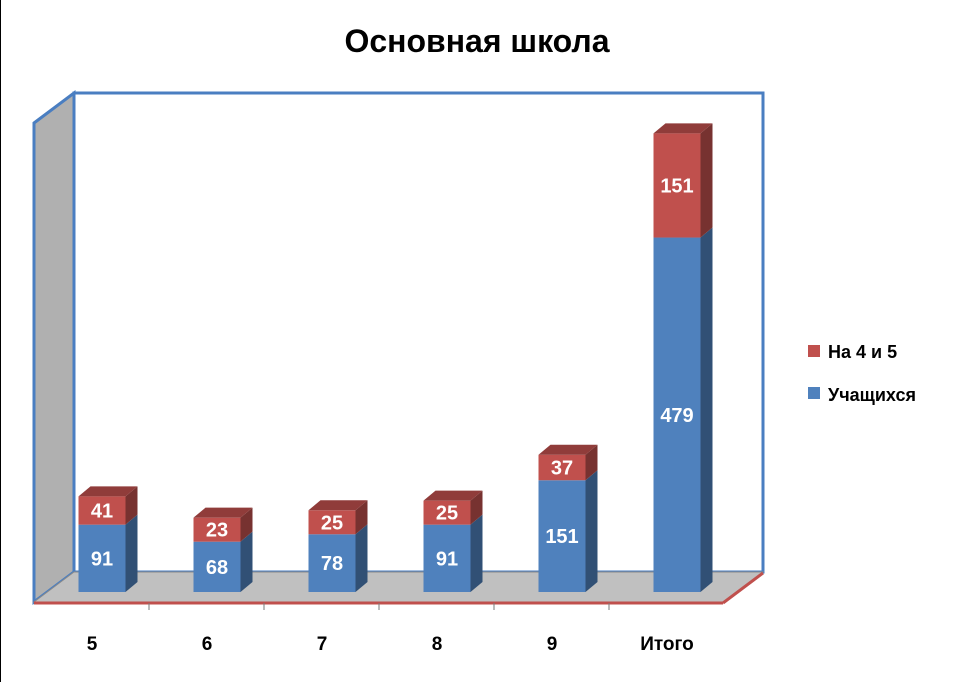  Describe the element at coordinates (390, 629) in the screenshot. I see `x-axis: 5 6 7 8 9 Итого` at that location.